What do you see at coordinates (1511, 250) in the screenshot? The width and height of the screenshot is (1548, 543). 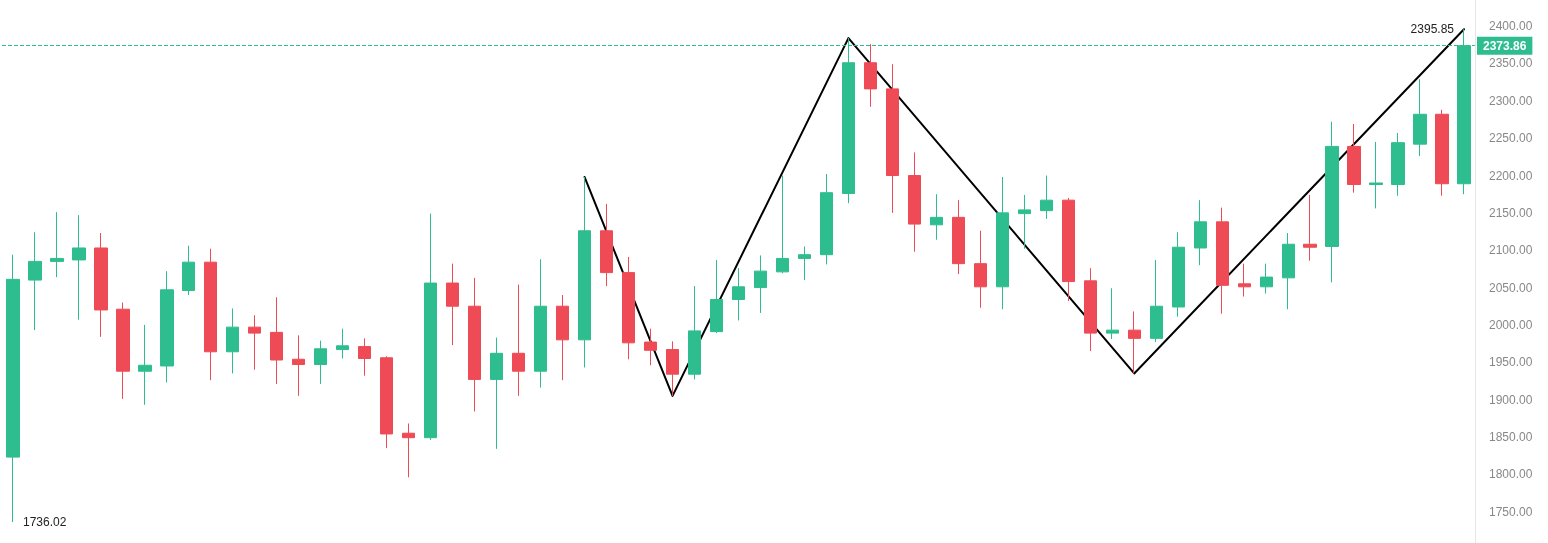 I see `y-tick-label: 2100.00` at bounding box center [1511, 250].